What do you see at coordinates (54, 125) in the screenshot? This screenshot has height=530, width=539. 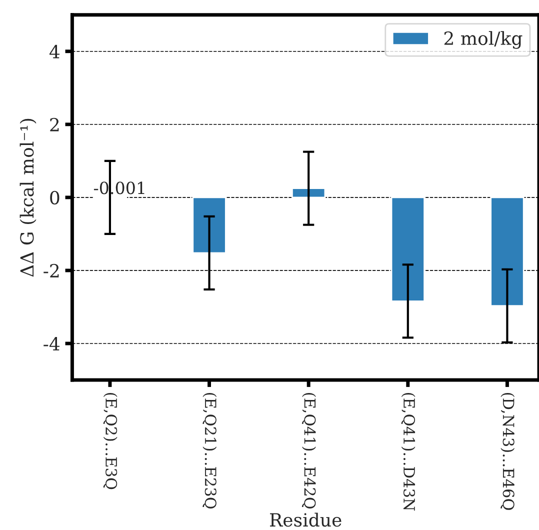 I see `y-tick-label: 2` at bounding box center [54, 125].